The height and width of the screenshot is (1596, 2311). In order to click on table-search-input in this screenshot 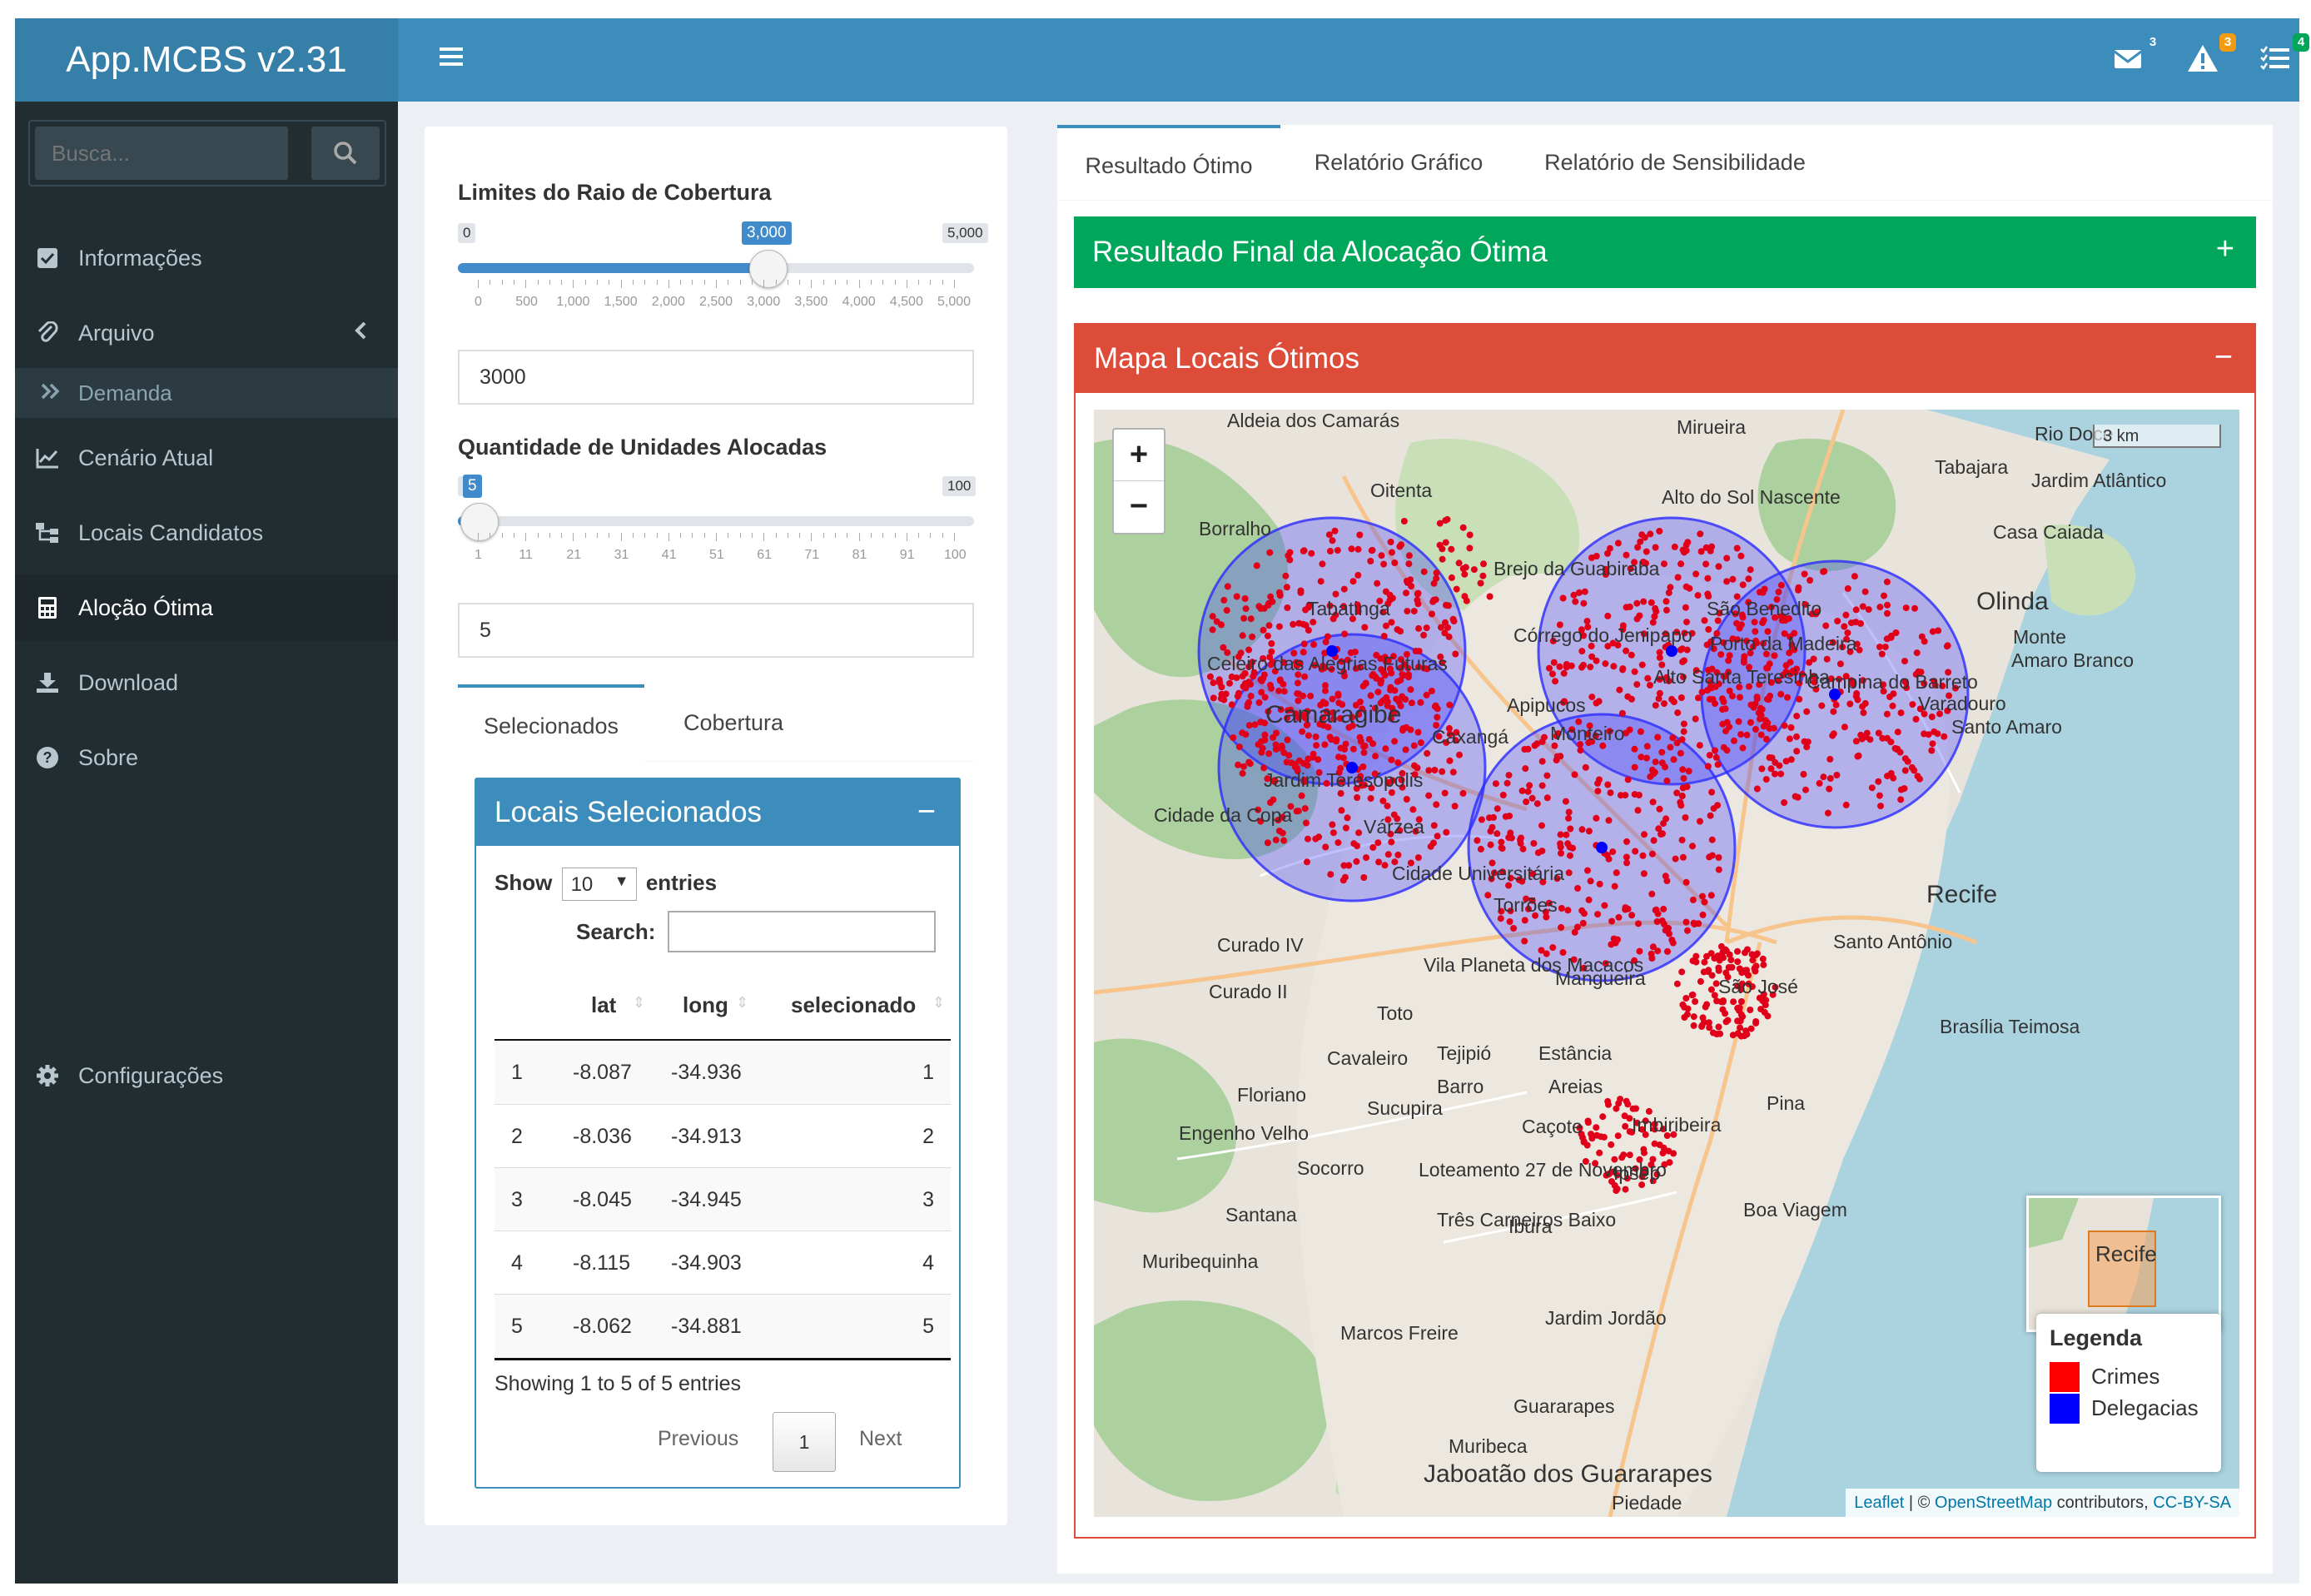, I will do `click(802, 931)`.